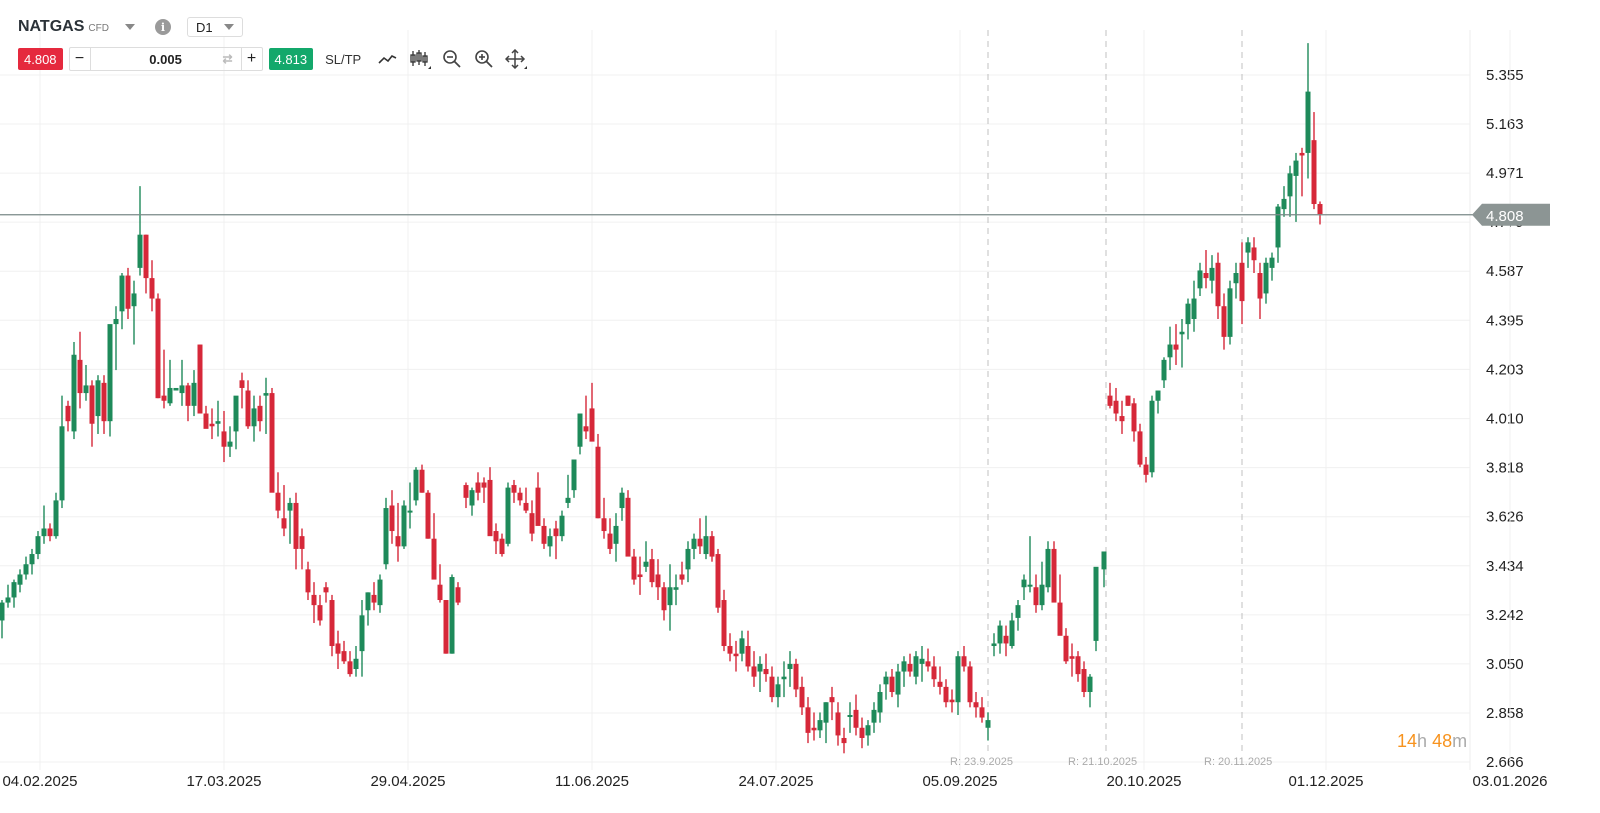  I want to click on volume-value: 0.005, so click(165, 59).